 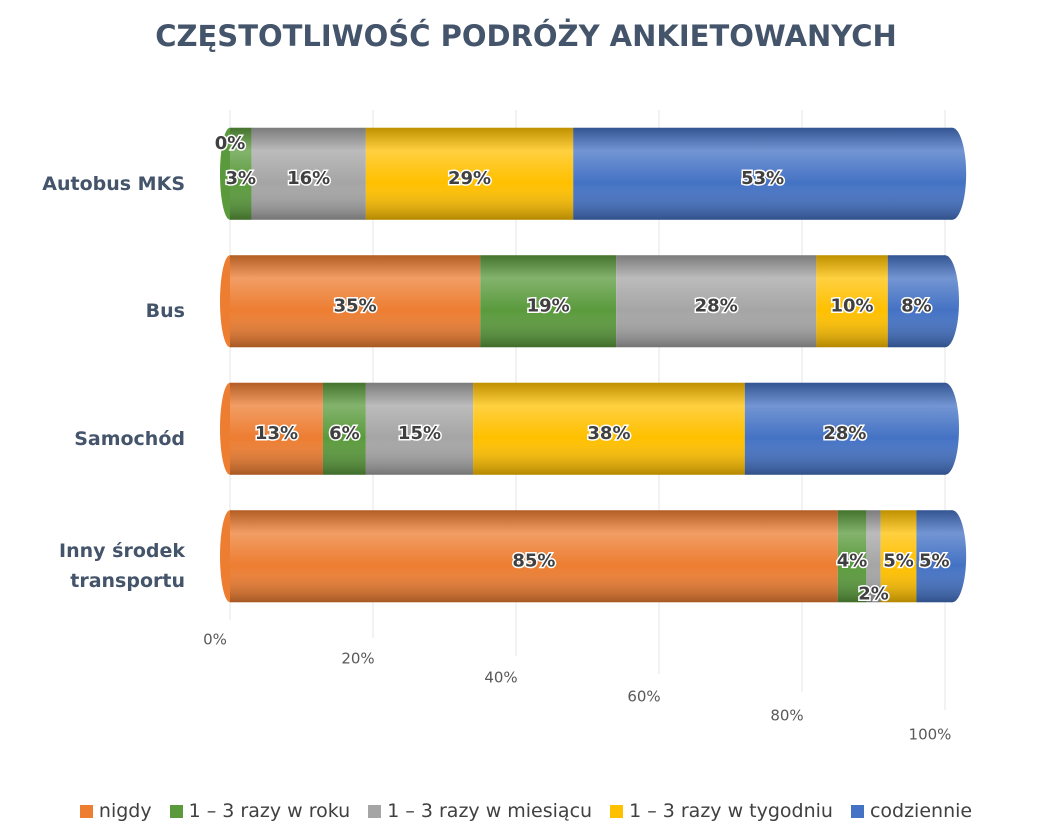 I want to click on legend-item: 1 – 3 razy w miesiącu, so click(x=480, y=811).